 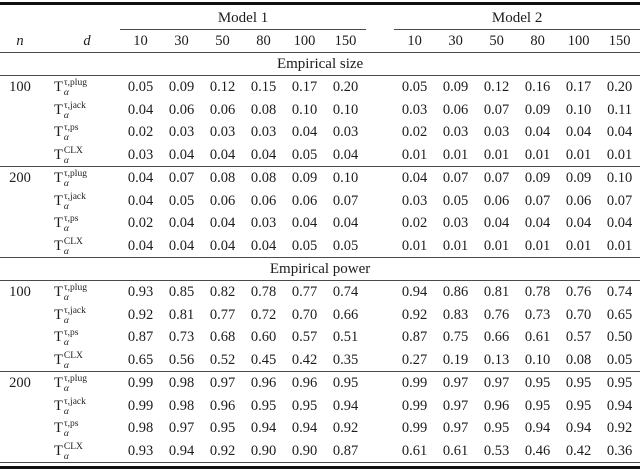 What do you see at coordinates (537, 314) in the screenshot?
I see `data-cell-model2: 0.73` at bounding box center [537, 314].